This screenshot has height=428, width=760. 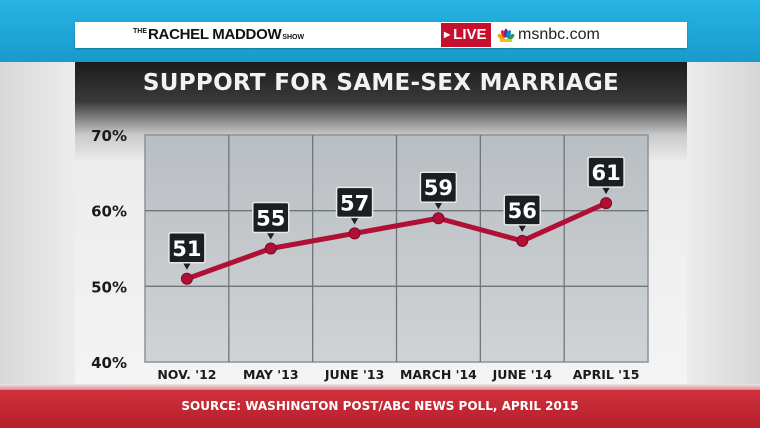 I want to click on y-tick-label: 70%, so click(x=109, y=136).